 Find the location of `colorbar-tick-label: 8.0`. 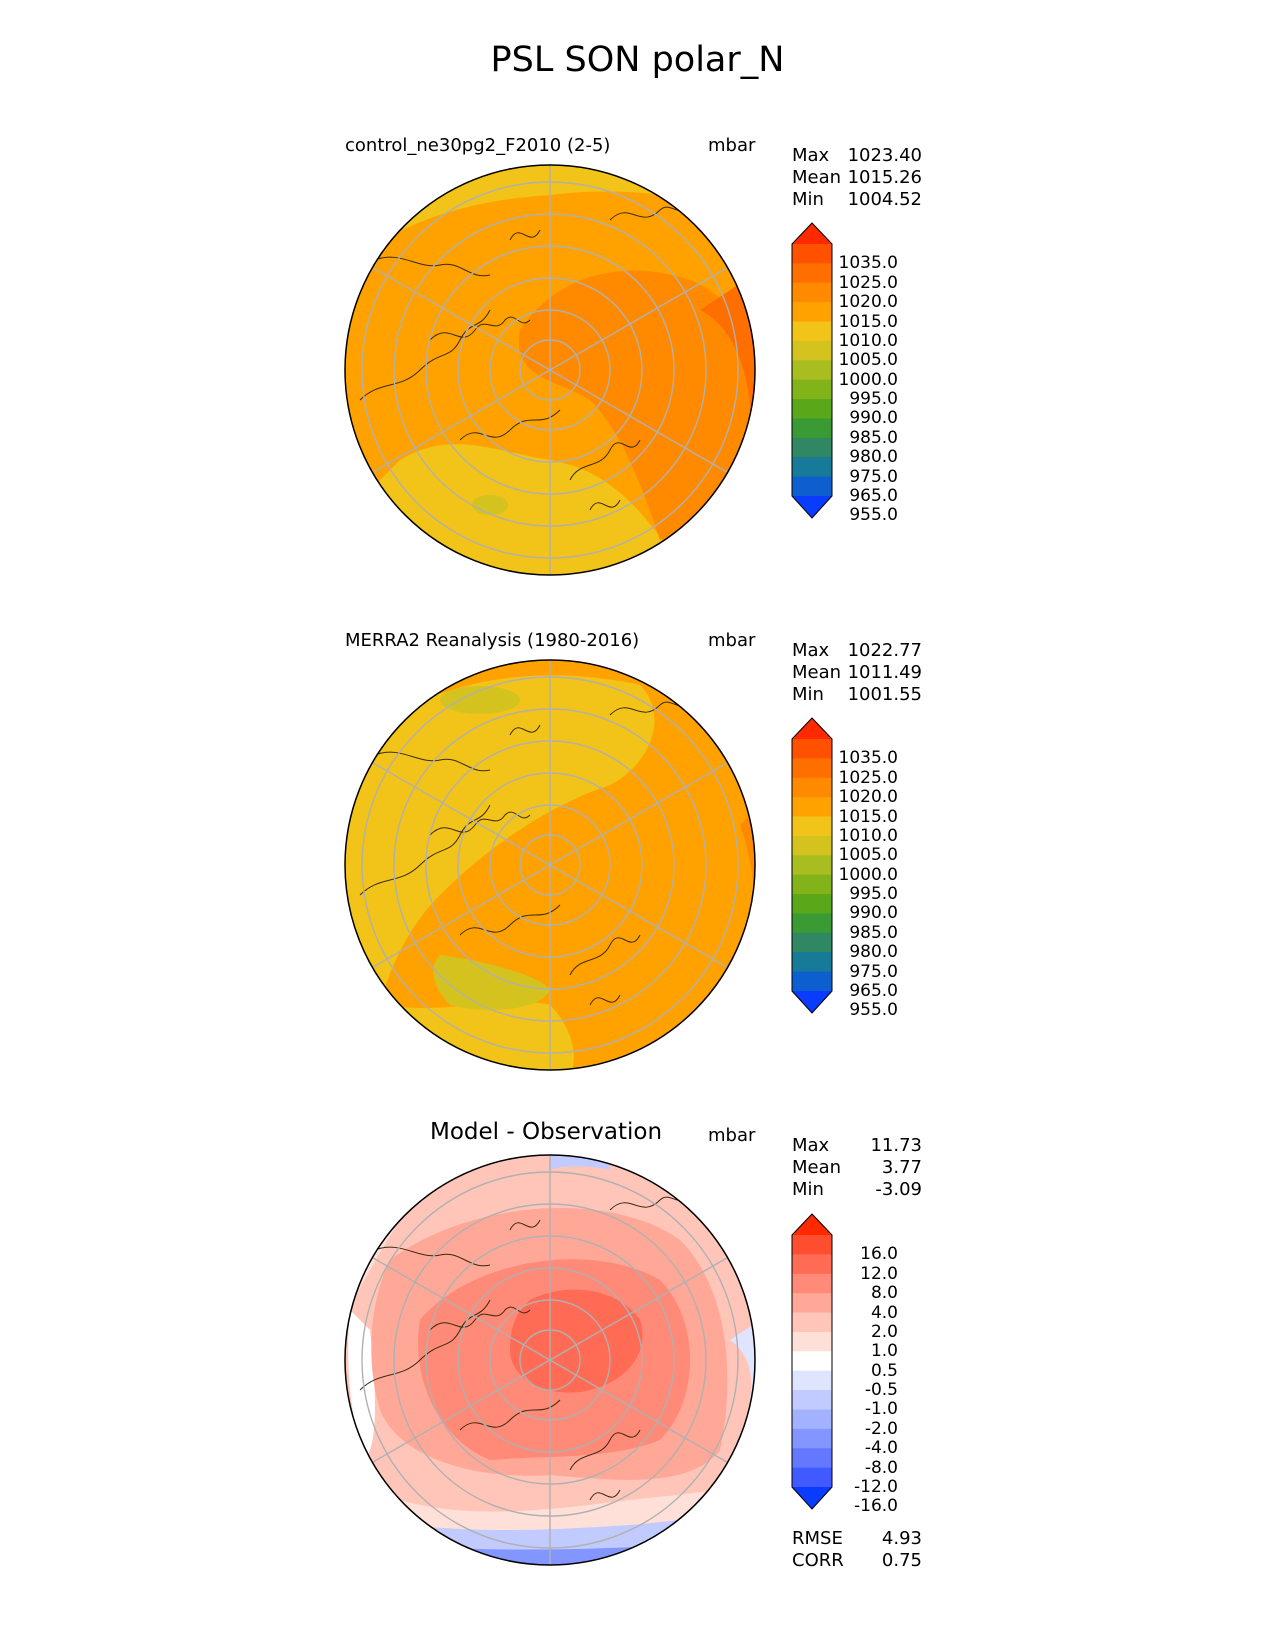

colorbar-tick-label: 8.0 is located at coordinates (884, 1293).